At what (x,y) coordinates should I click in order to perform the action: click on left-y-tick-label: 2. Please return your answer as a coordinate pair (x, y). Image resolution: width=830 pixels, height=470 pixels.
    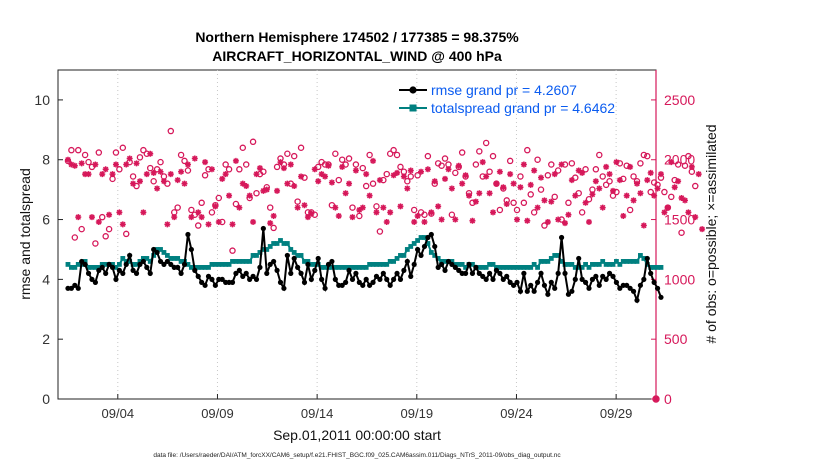
    Looking at the image, I should click on (46, 339).